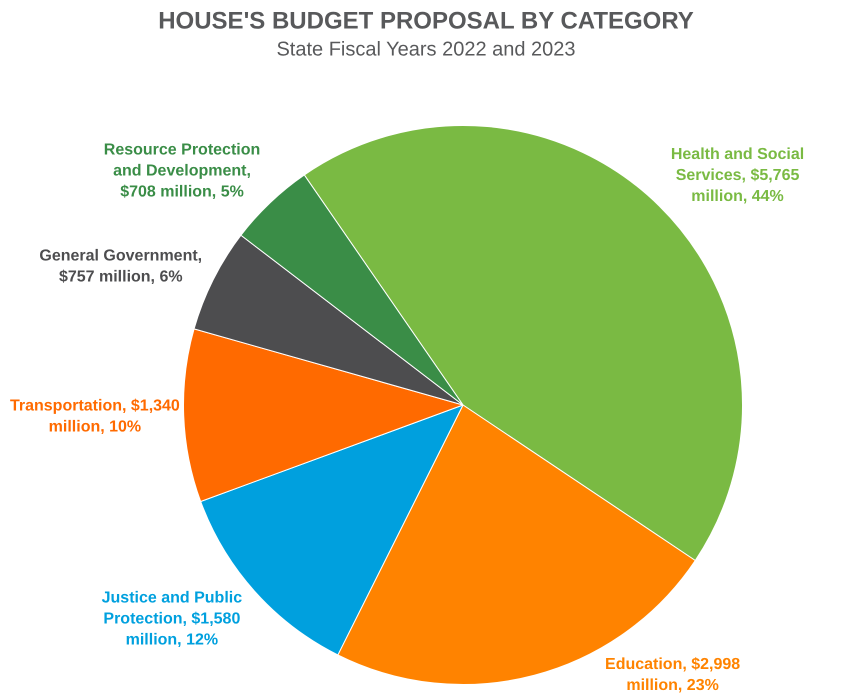 The width and height of the screenshot is (853, 698). What do you see at coordinates (672, 675) in the screenshot?
I see `slice-label: Education, $2,998 million, 23%` at bounding box center [672, 675].